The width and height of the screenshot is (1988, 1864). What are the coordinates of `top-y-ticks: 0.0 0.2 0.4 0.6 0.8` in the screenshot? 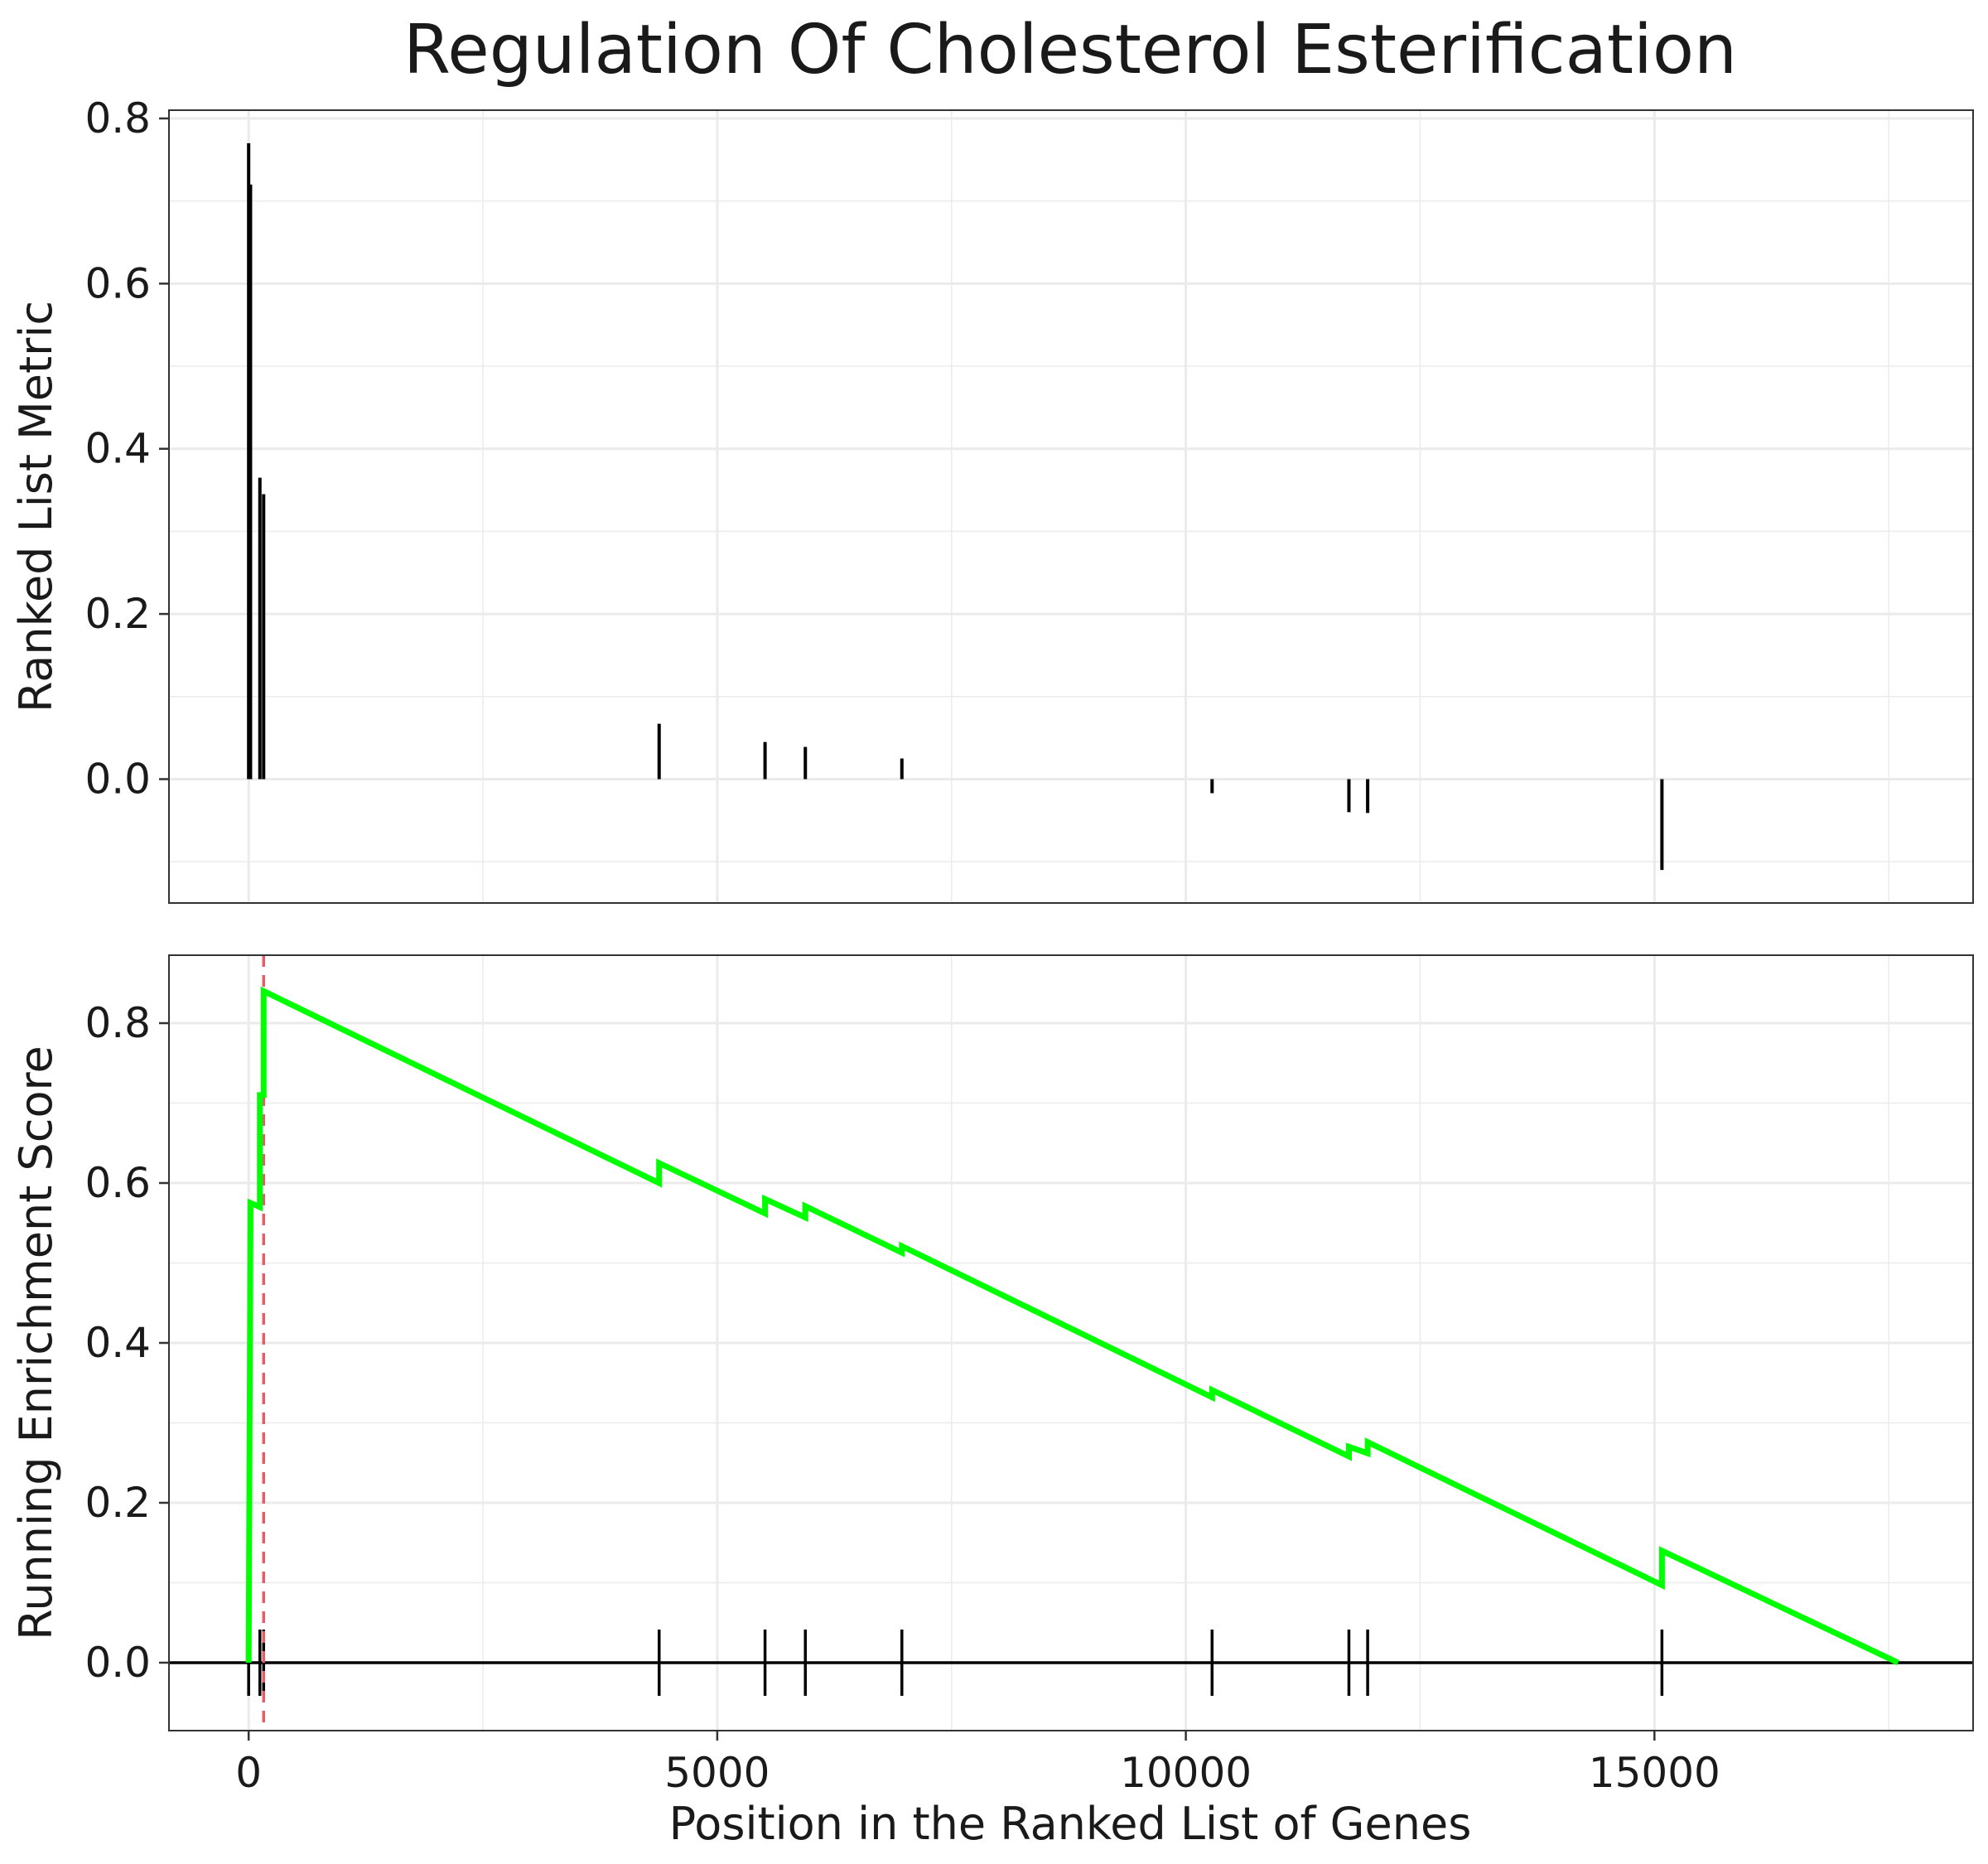 It's located at (126, 449).